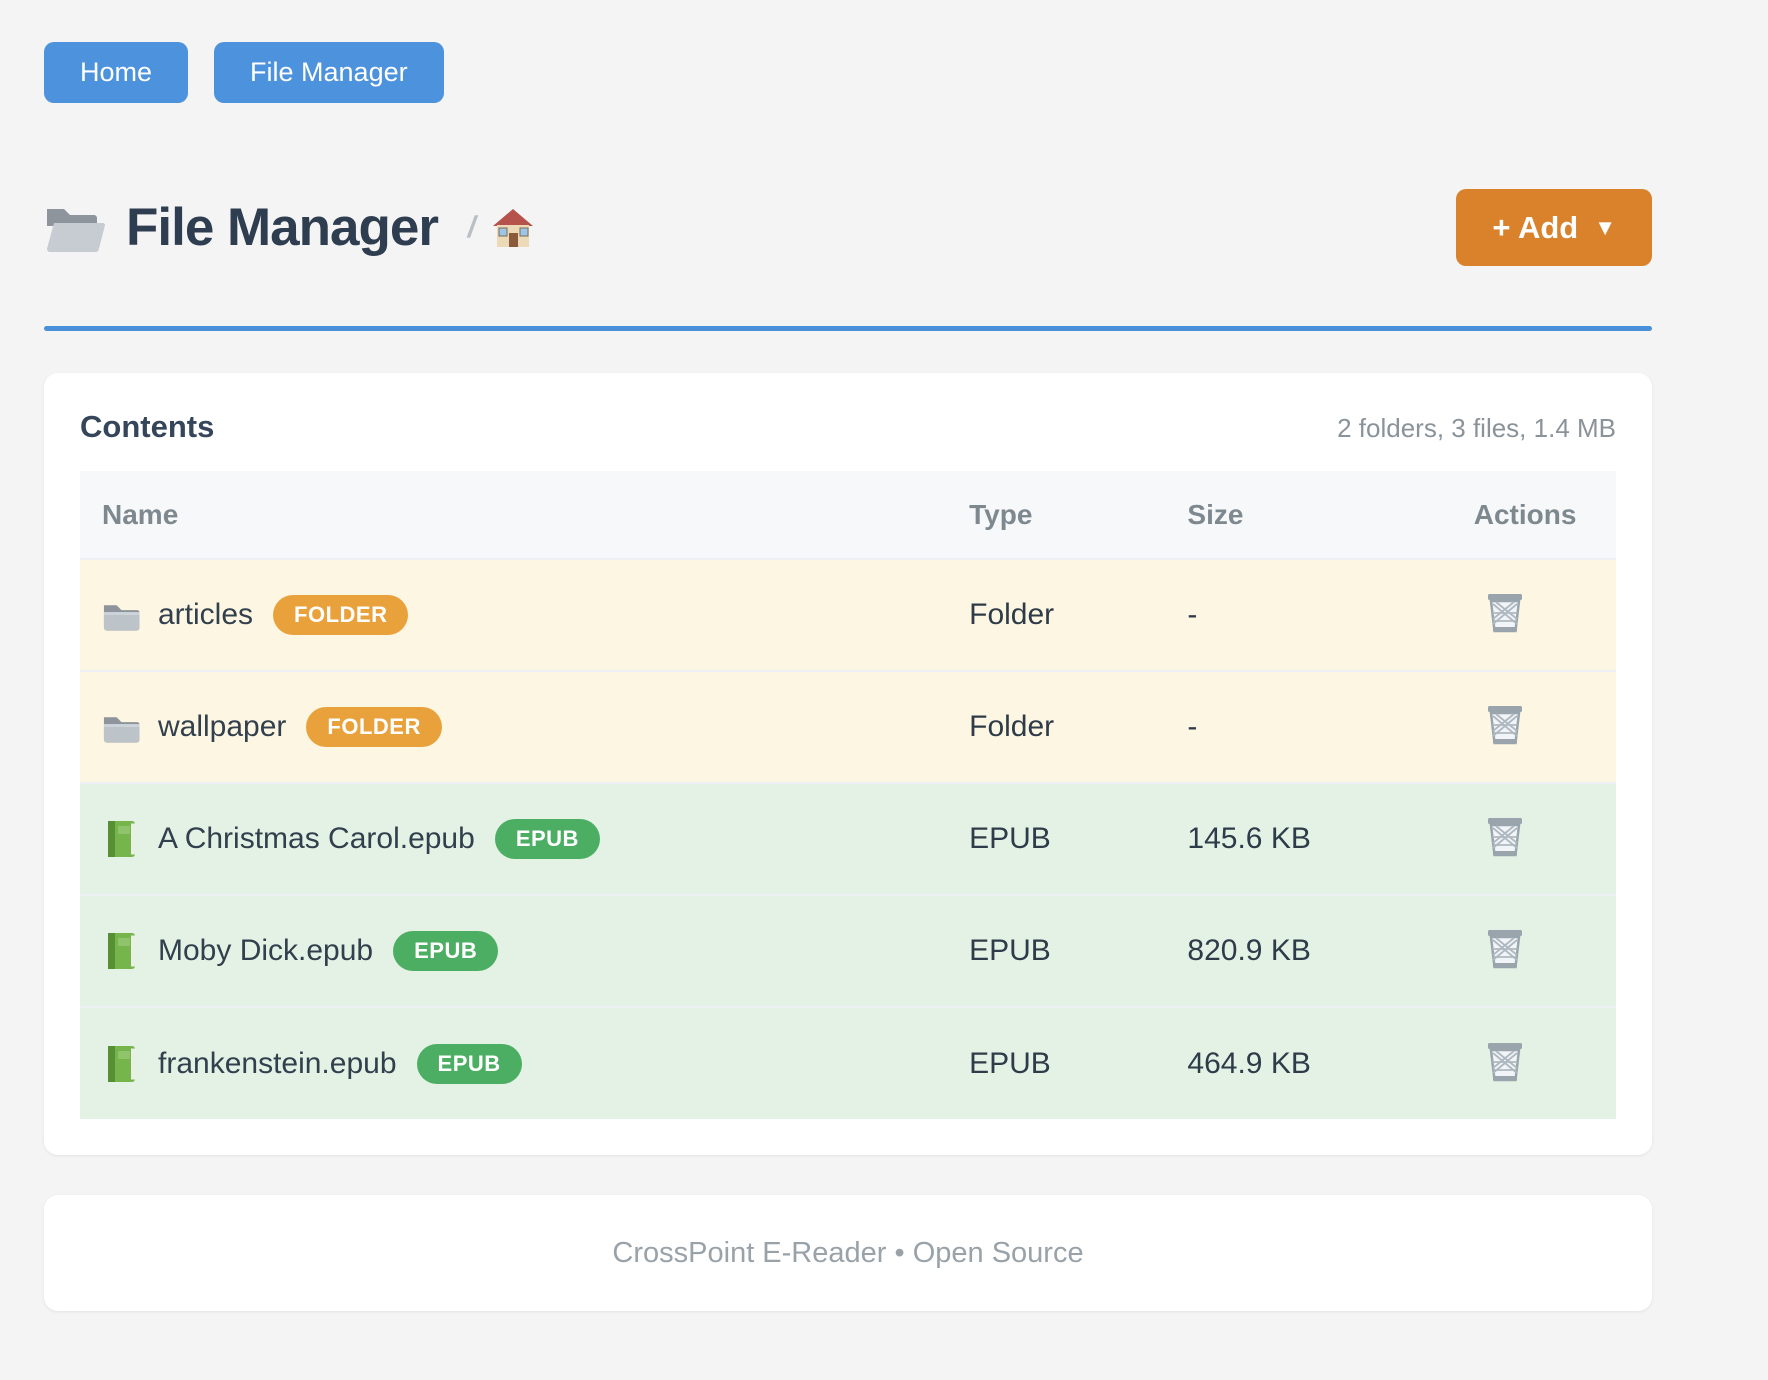 This screenshot has height=1380, width=1768. Describe the element at coordinates (848, 51) in the screenshot. I see `top-nav: Home File Manager` at that location.